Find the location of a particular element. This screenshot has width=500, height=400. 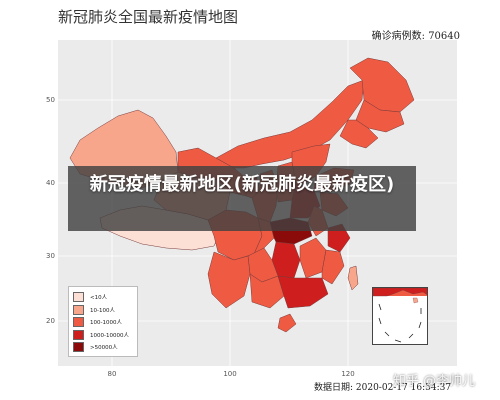

x-tick-100: 100 is located at coordinates (230, 374).